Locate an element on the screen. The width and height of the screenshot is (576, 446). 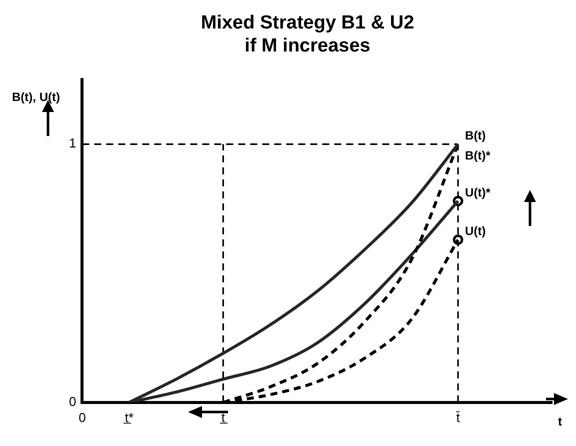
x-tick-label: 0 is located at coordinates (82, 417).